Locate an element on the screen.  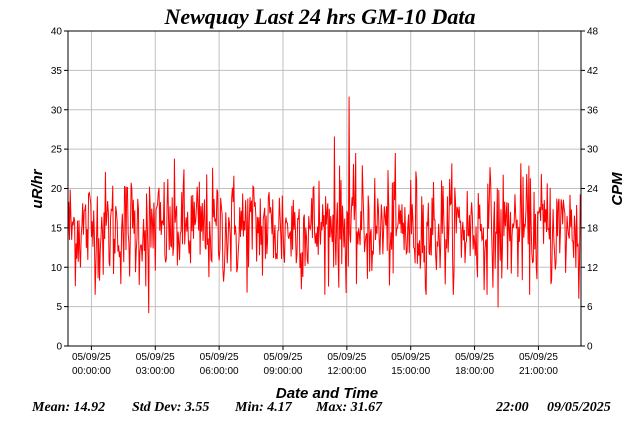
x-tick-label-time: 15:00:00 is located at coordinates (410, 371).